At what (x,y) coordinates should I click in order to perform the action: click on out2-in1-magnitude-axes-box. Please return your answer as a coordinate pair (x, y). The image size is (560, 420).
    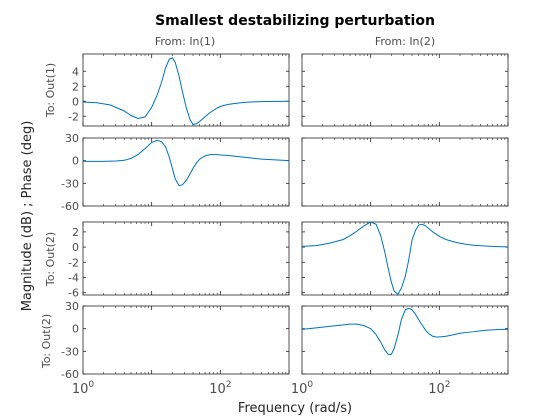
    Looking at the image, I should click on (186, 258).